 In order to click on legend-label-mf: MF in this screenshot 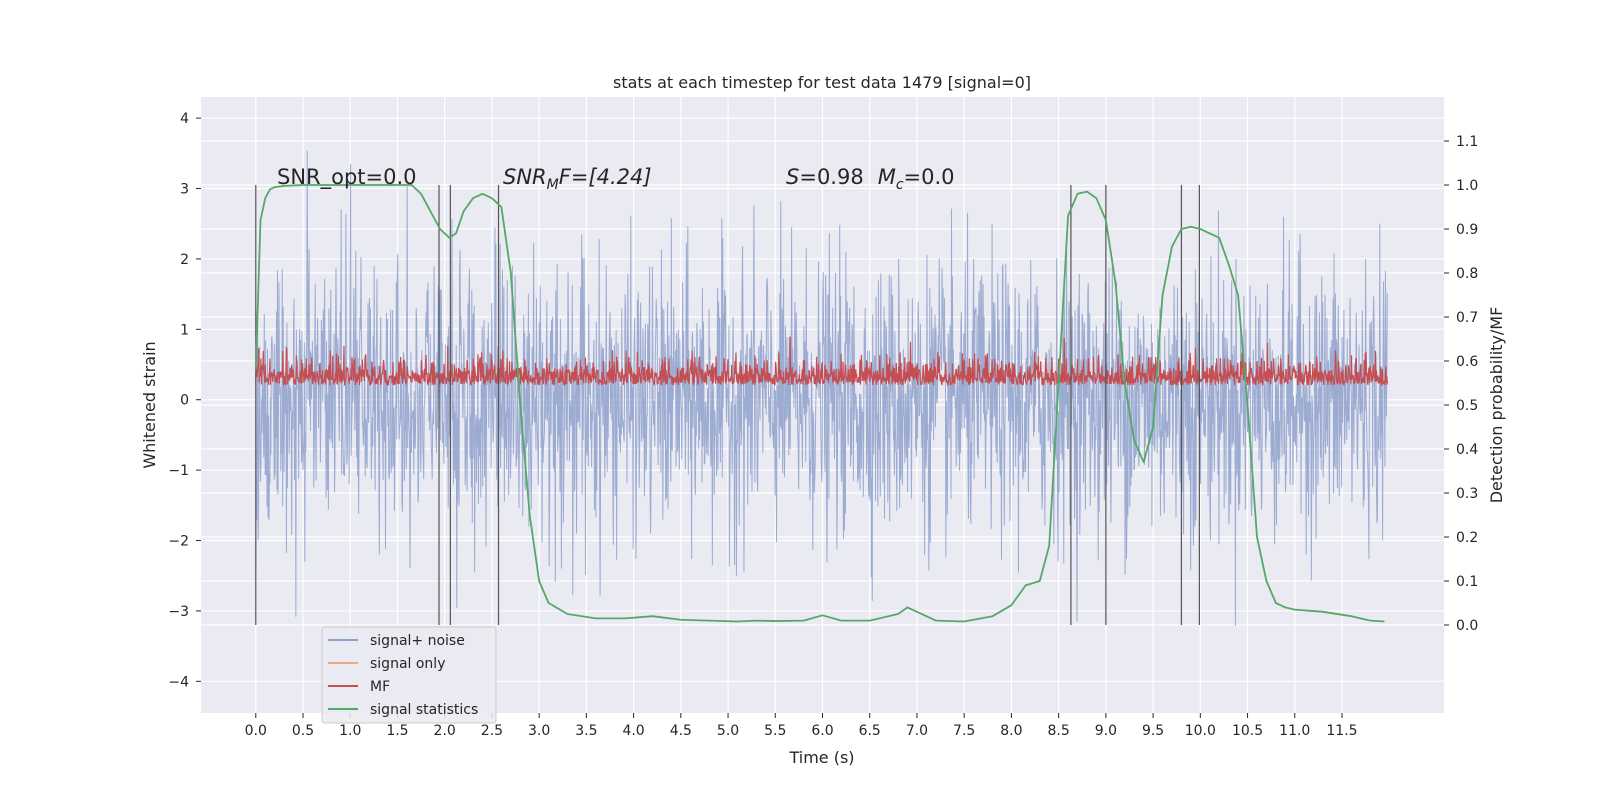, I will do `click(380, 687)`.